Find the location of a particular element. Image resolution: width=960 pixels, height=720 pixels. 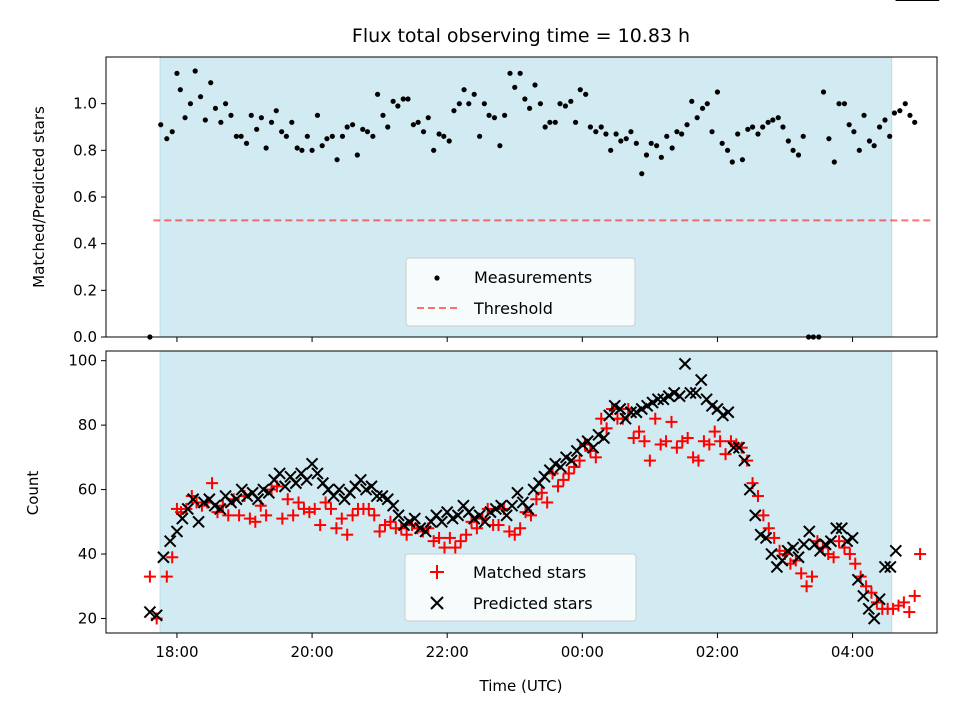

top-ytick-label: 0.8 is located at coordinates (85, 150).